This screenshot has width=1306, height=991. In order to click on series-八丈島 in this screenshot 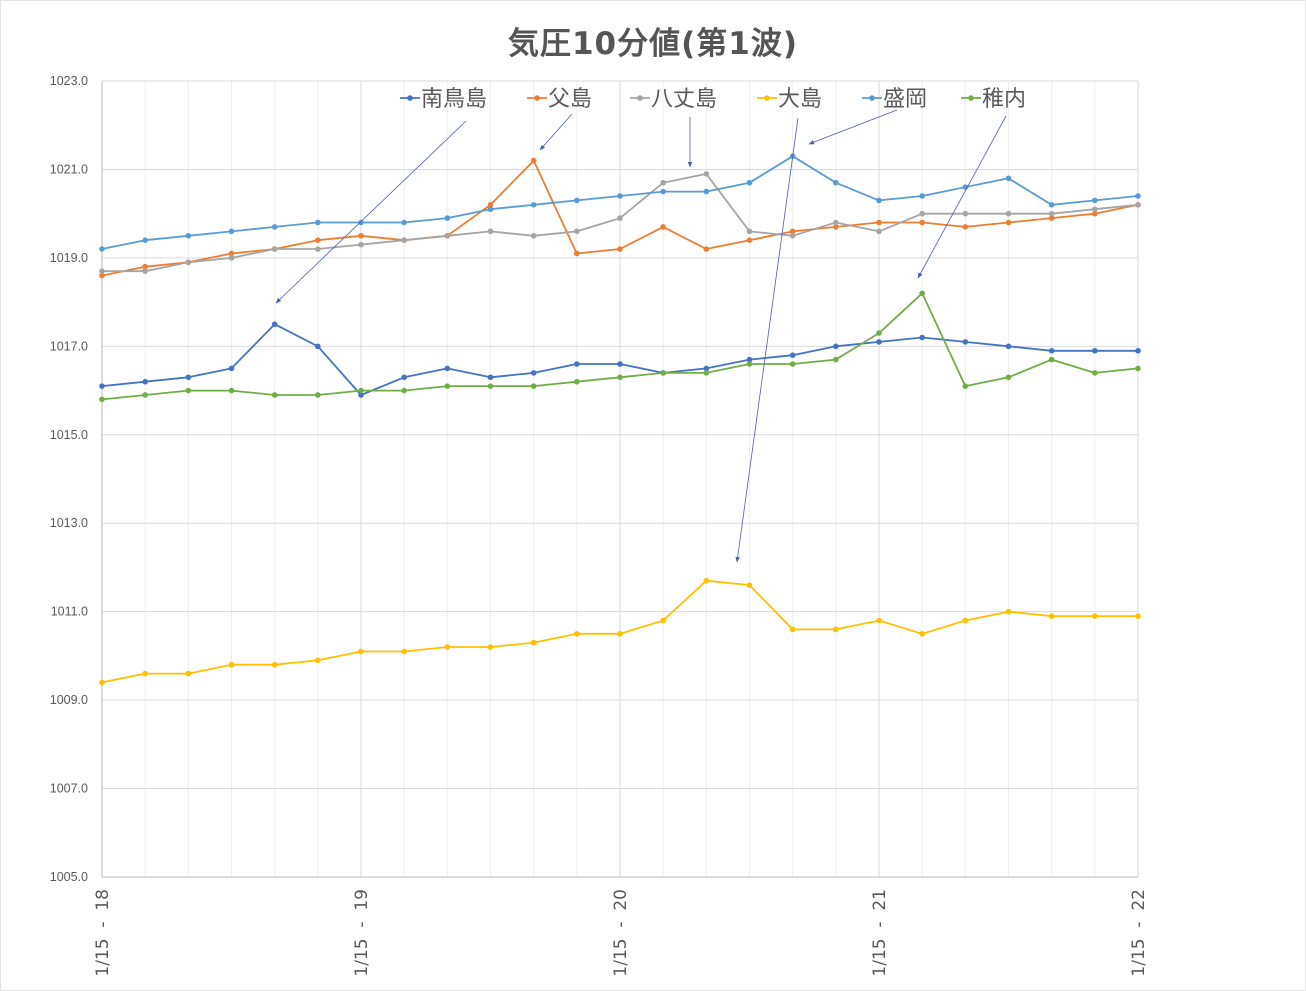, I will do `click(620, 222)`.